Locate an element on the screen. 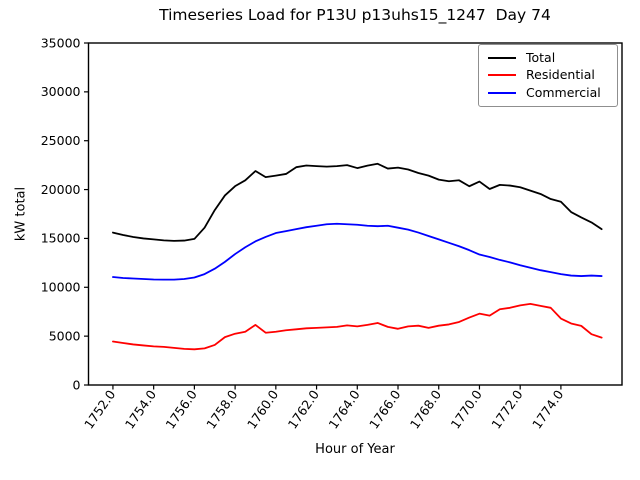 This screenshot has width=640, height=480. x-tick-label: 1754.0 is located at coordinates (140, 409).